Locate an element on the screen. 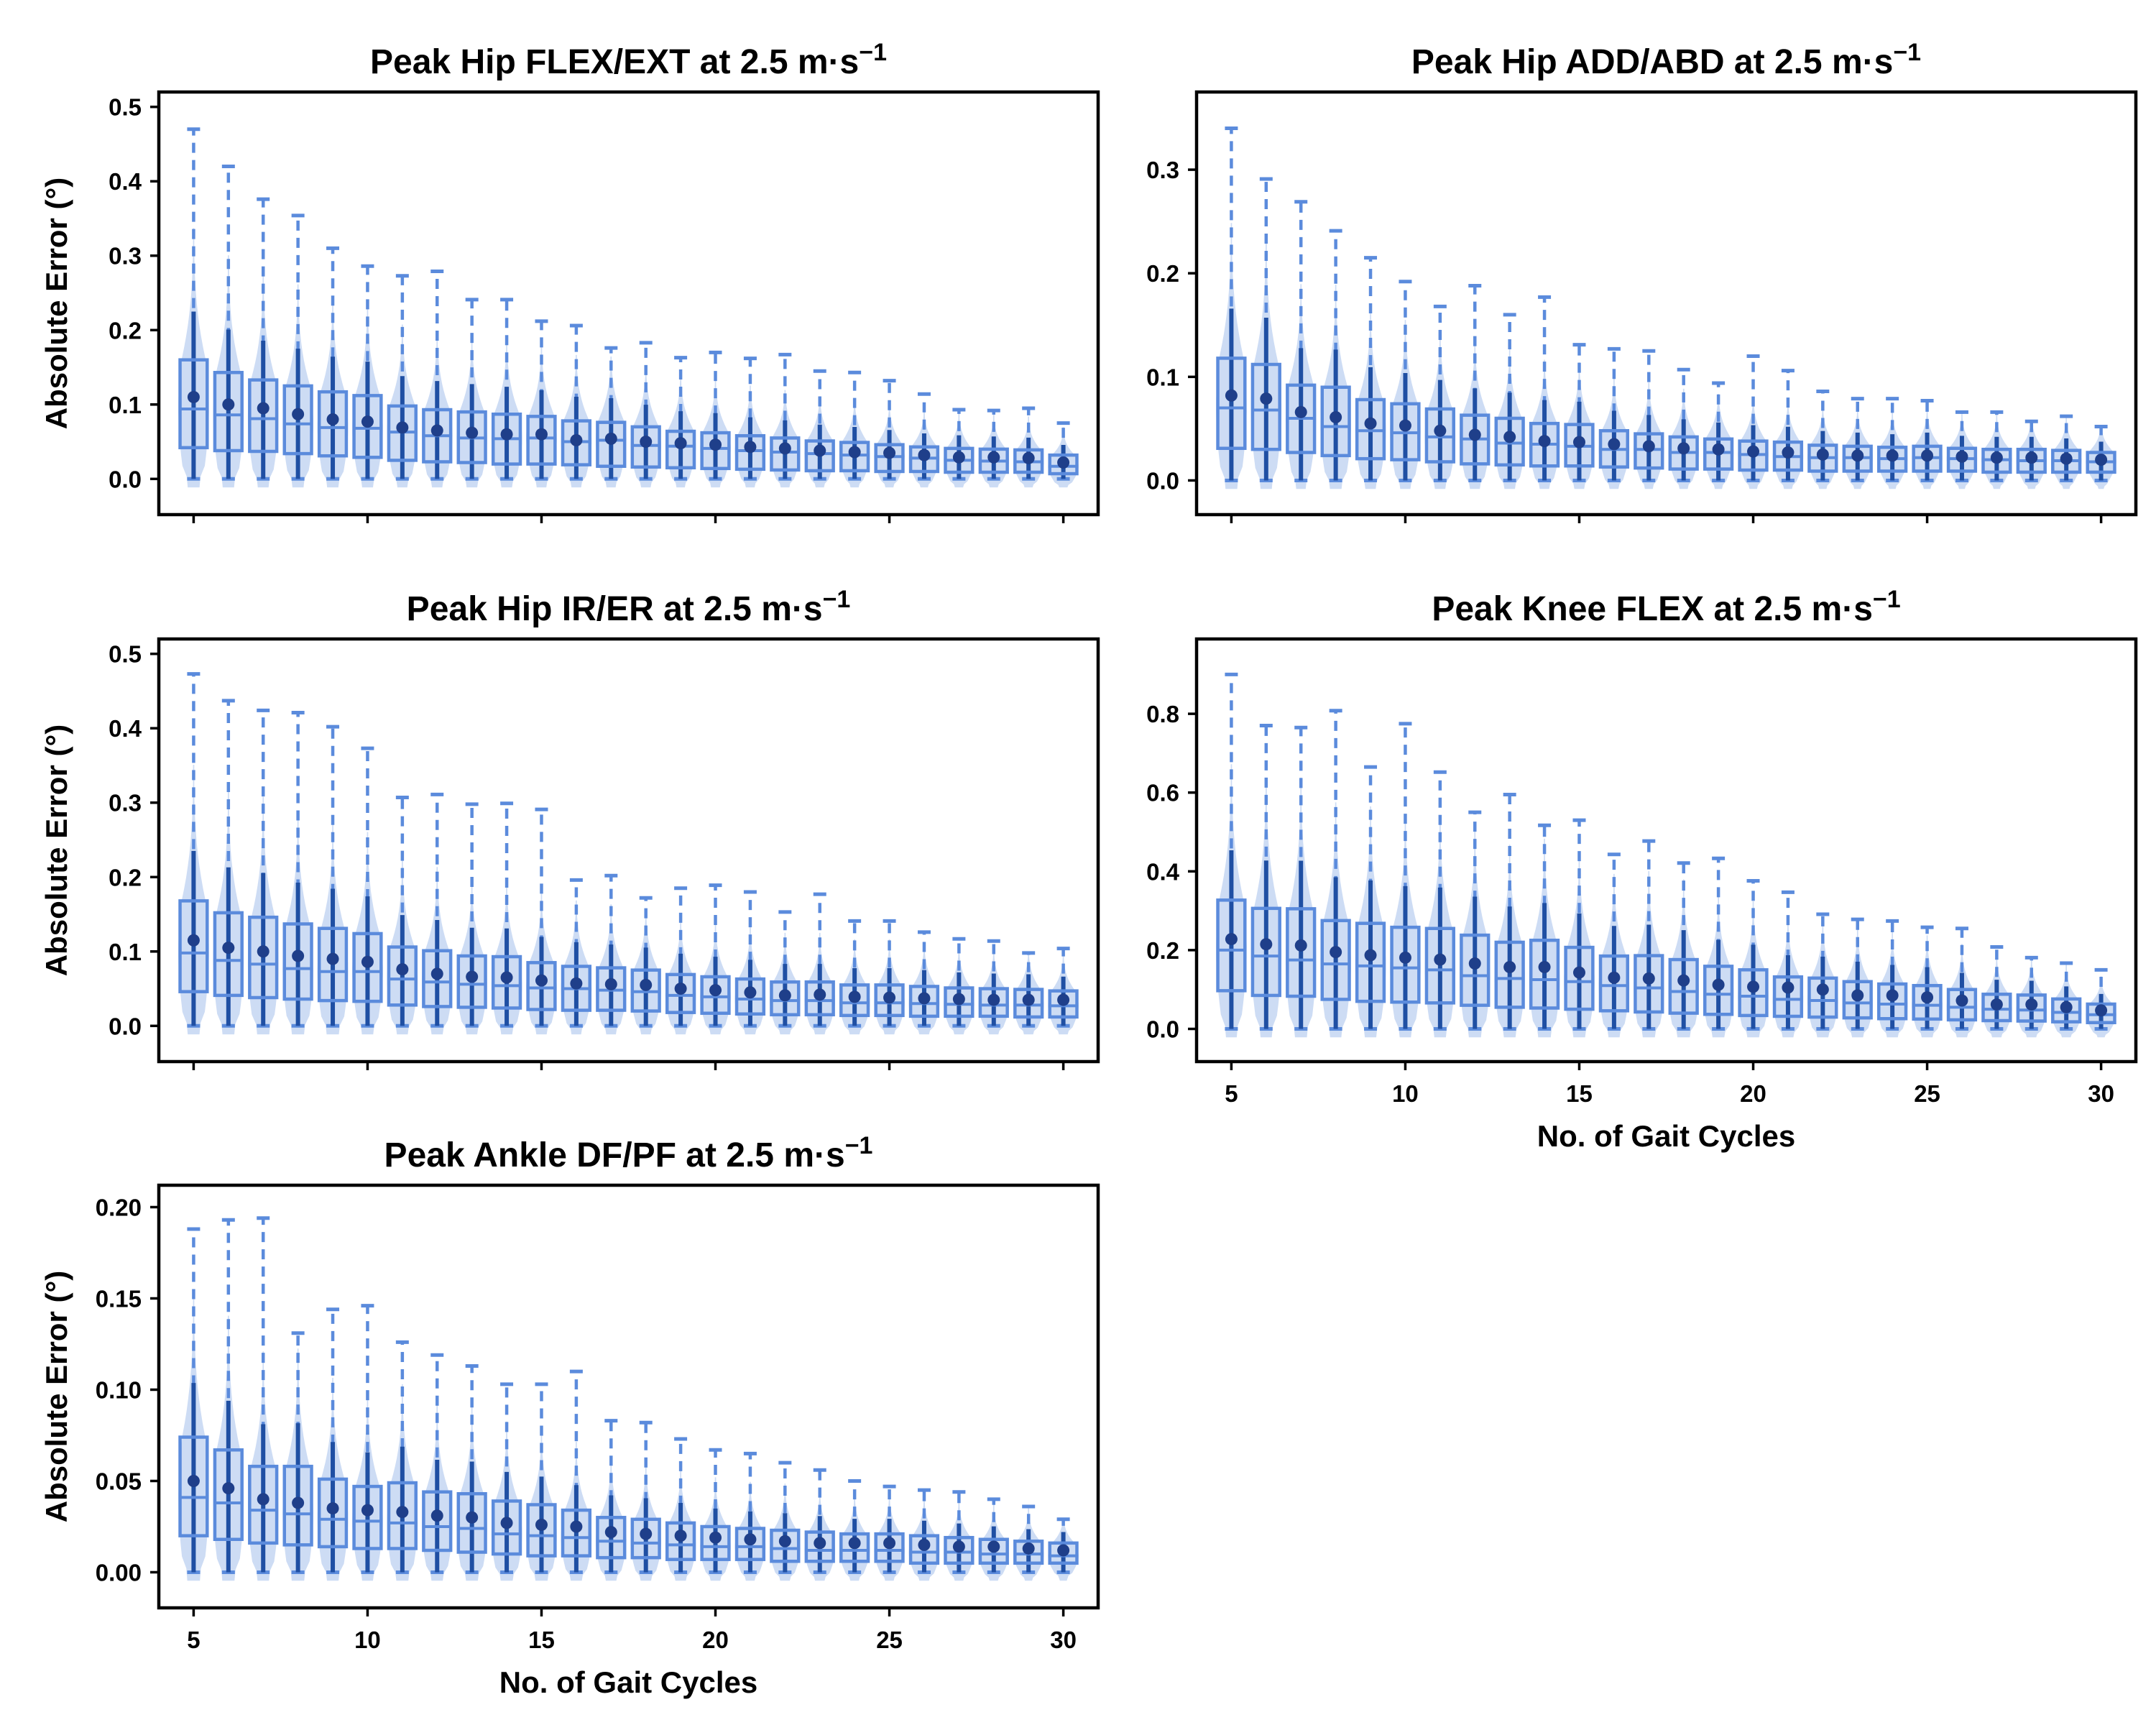  panel-title: Peak Hip ADD/ABD at 2.5 m·s−1 is located at coordinates (1666, 60).